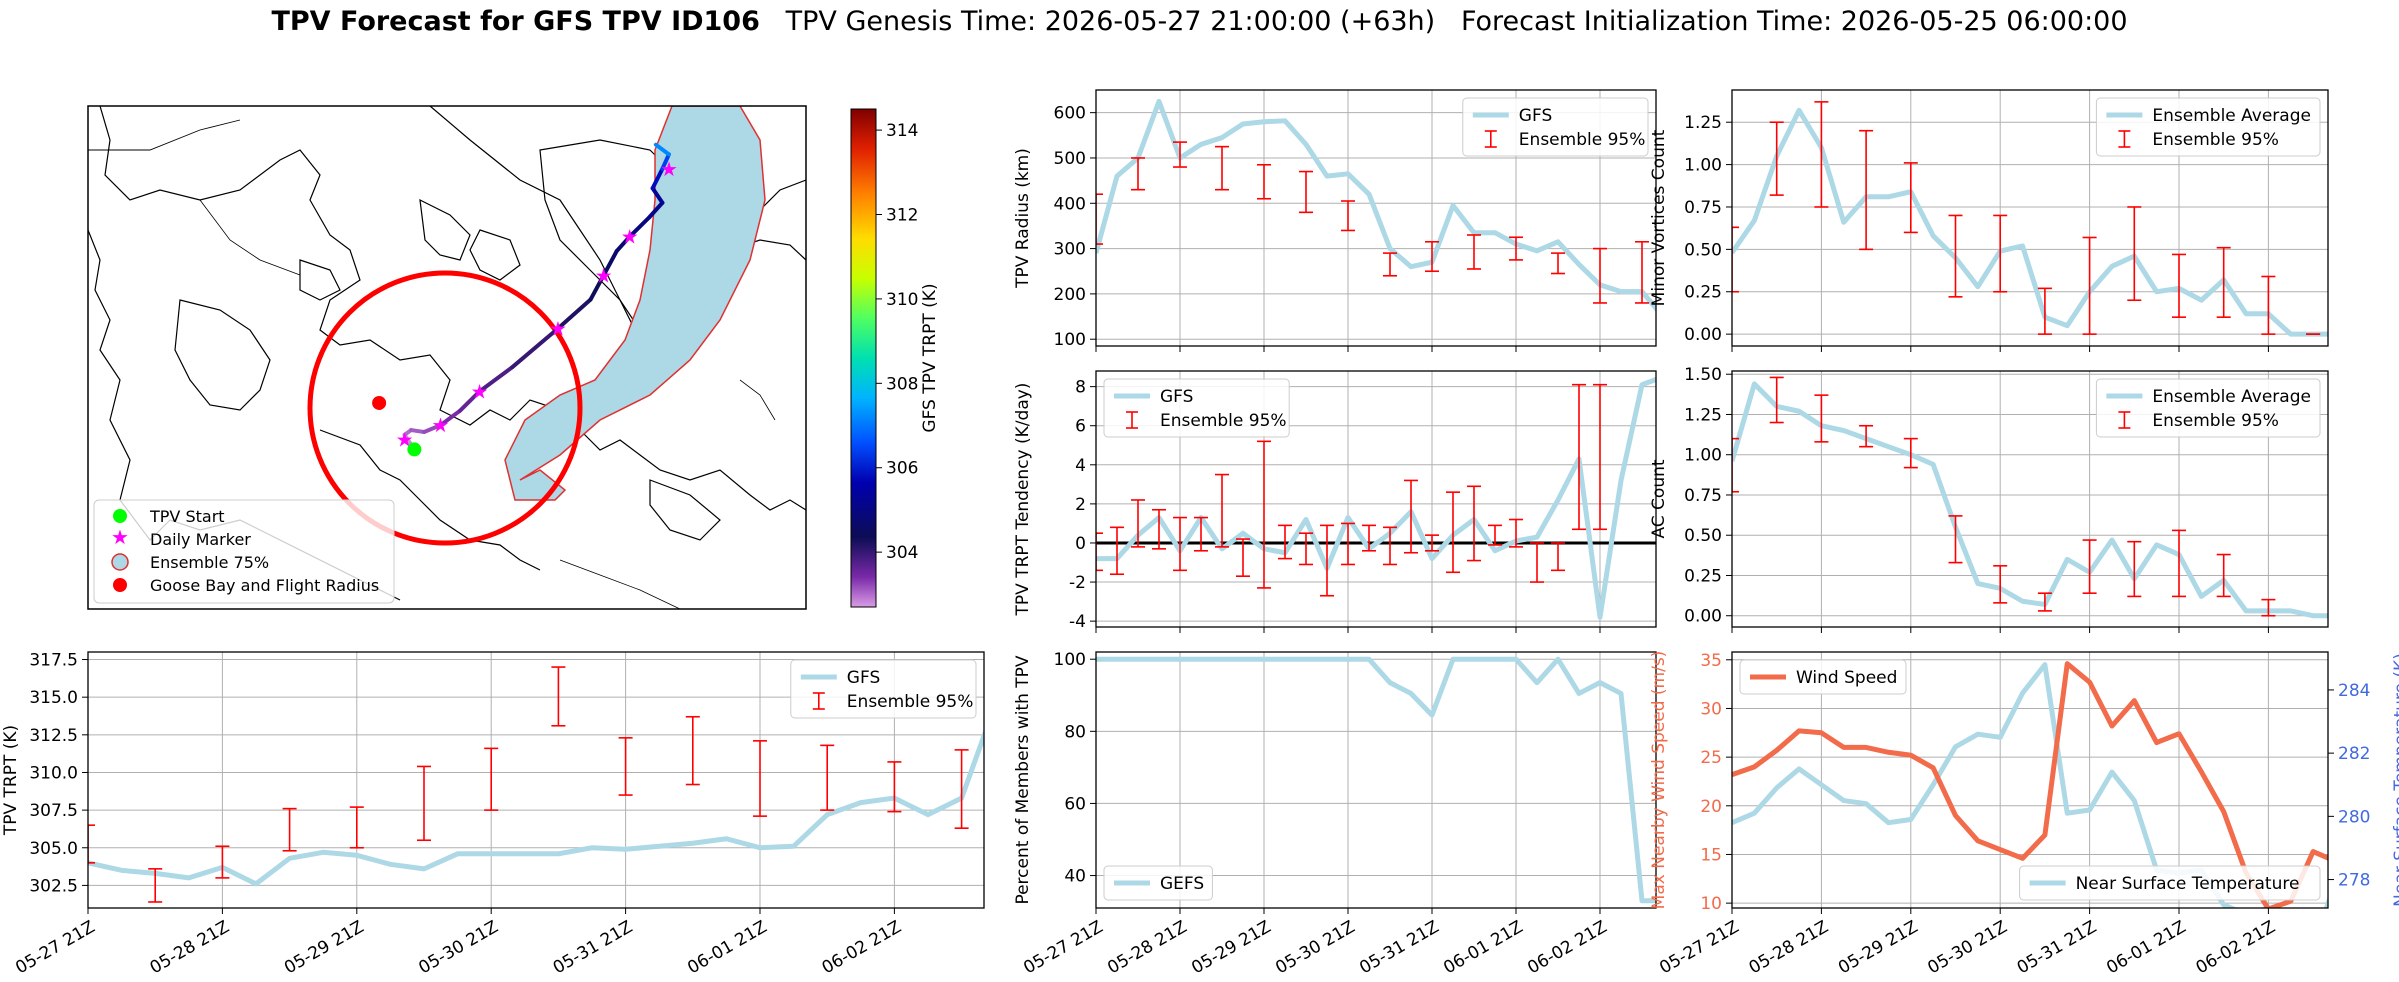 This screenshot has height=982, width=2399. I want to click on legend: GFS Ensemble 95%, so click(1196, 408).